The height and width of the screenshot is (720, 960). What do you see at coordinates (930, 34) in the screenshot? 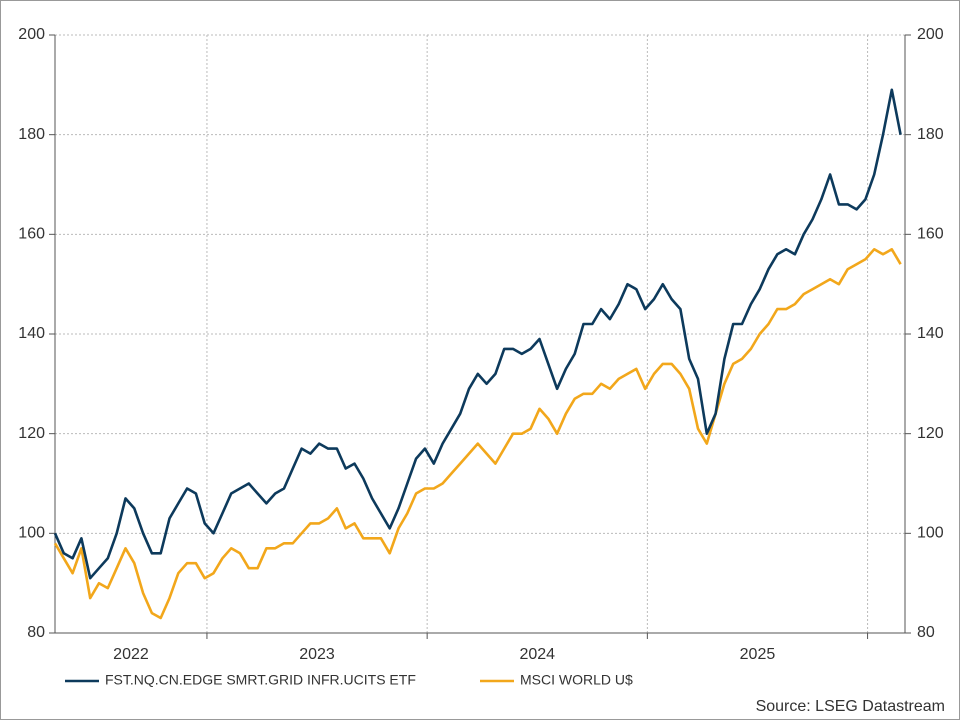
I see `y2-tick-label: 200` at bounding box center [930, 34].